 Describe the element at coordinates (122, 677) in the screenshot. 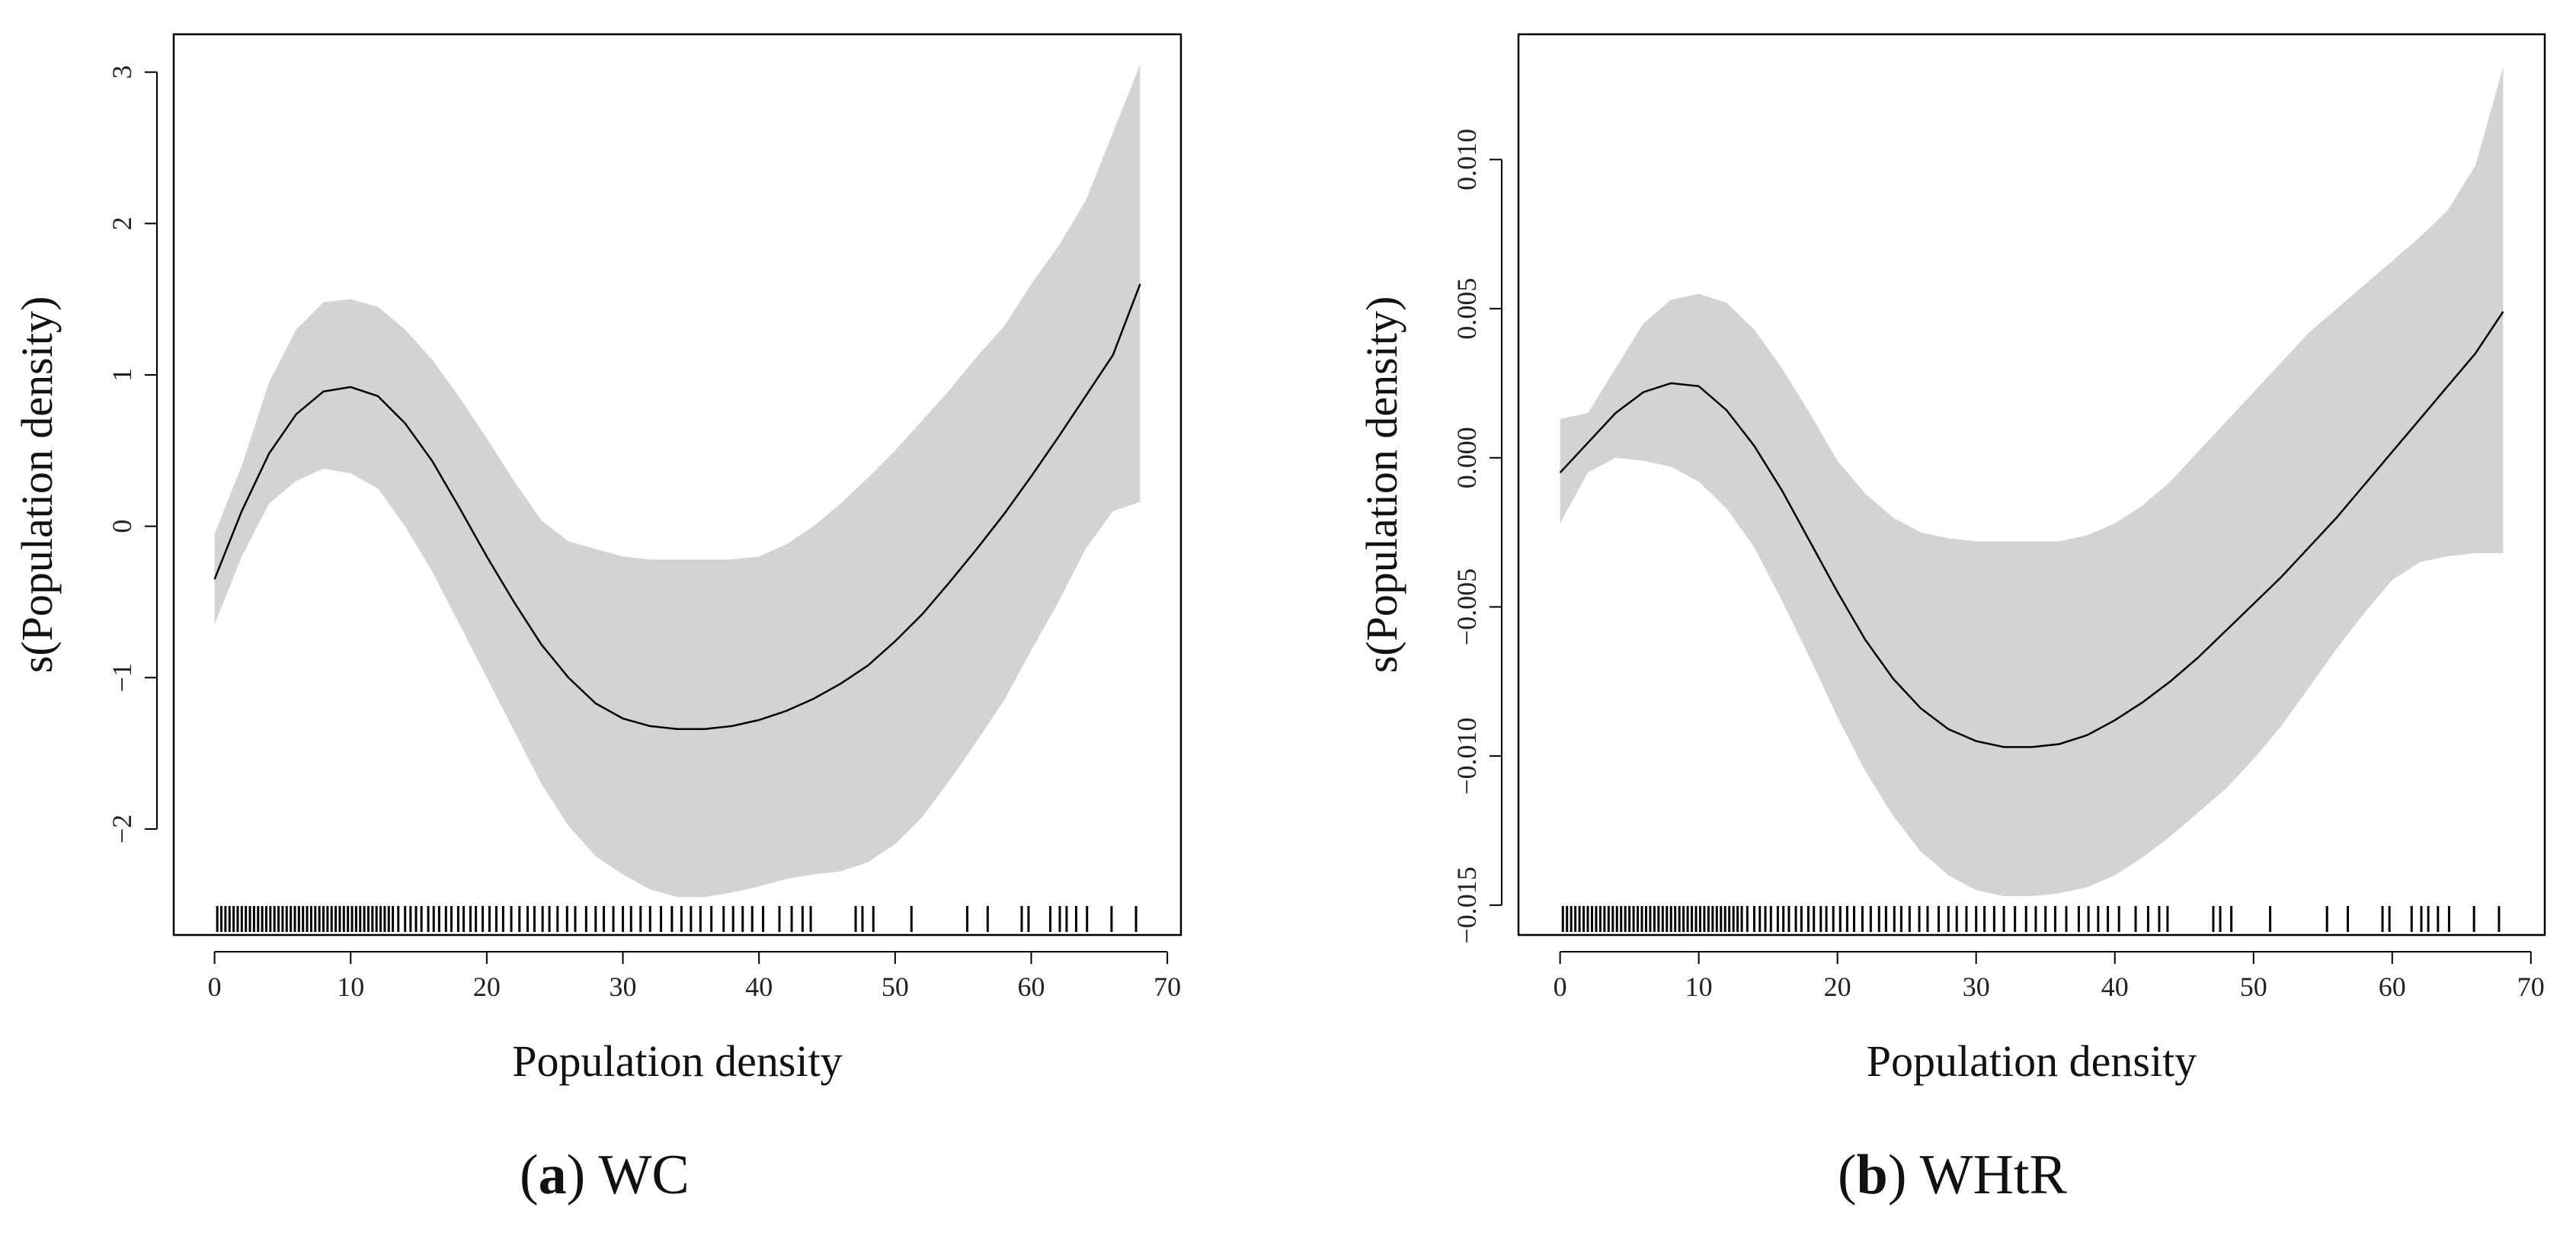

I see `y-tick-label-a-1: −1` at that location.